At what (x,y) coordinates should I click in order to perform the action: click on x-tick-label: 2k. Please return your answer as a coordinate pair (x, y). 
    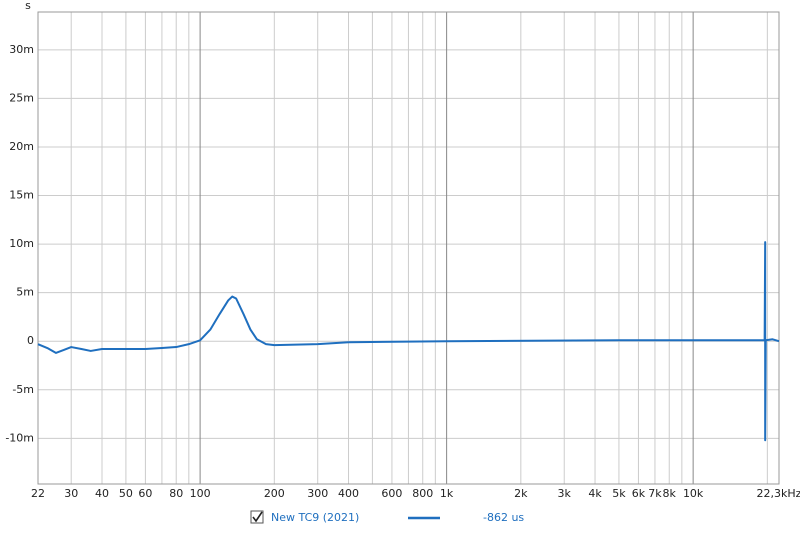
    Looking at the image, I should click on (521, 493).